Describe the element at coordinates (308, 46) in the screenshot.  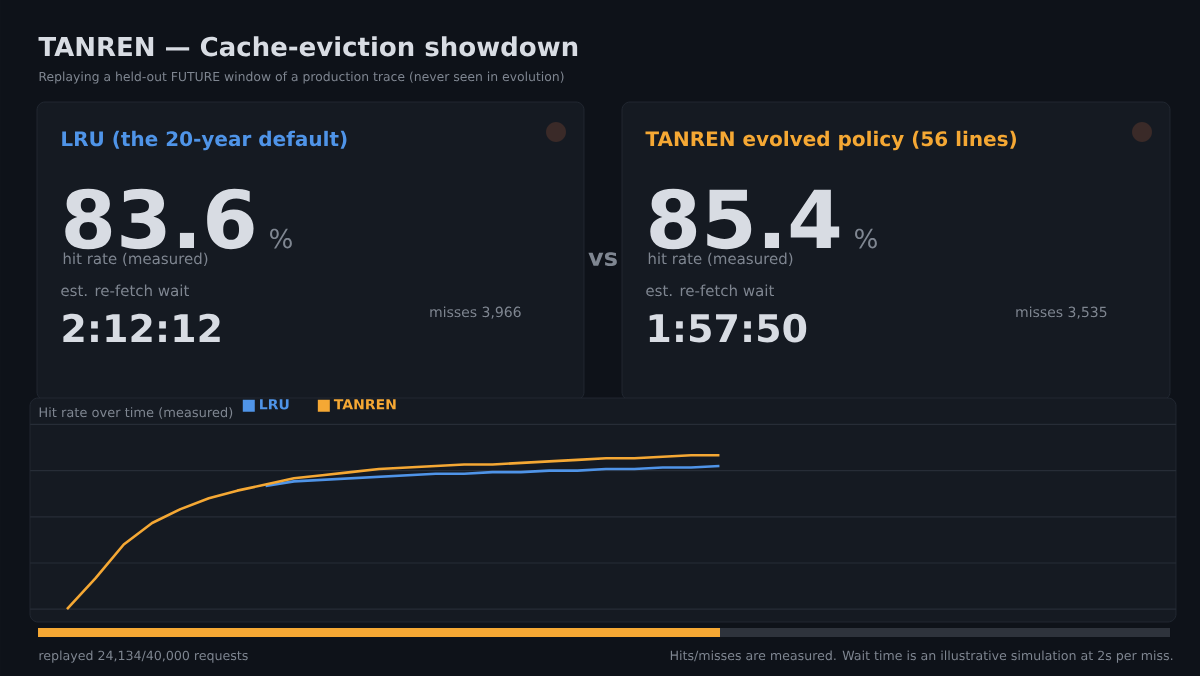
I see `text: TANREN — Cache-eviction showdown` at that location.